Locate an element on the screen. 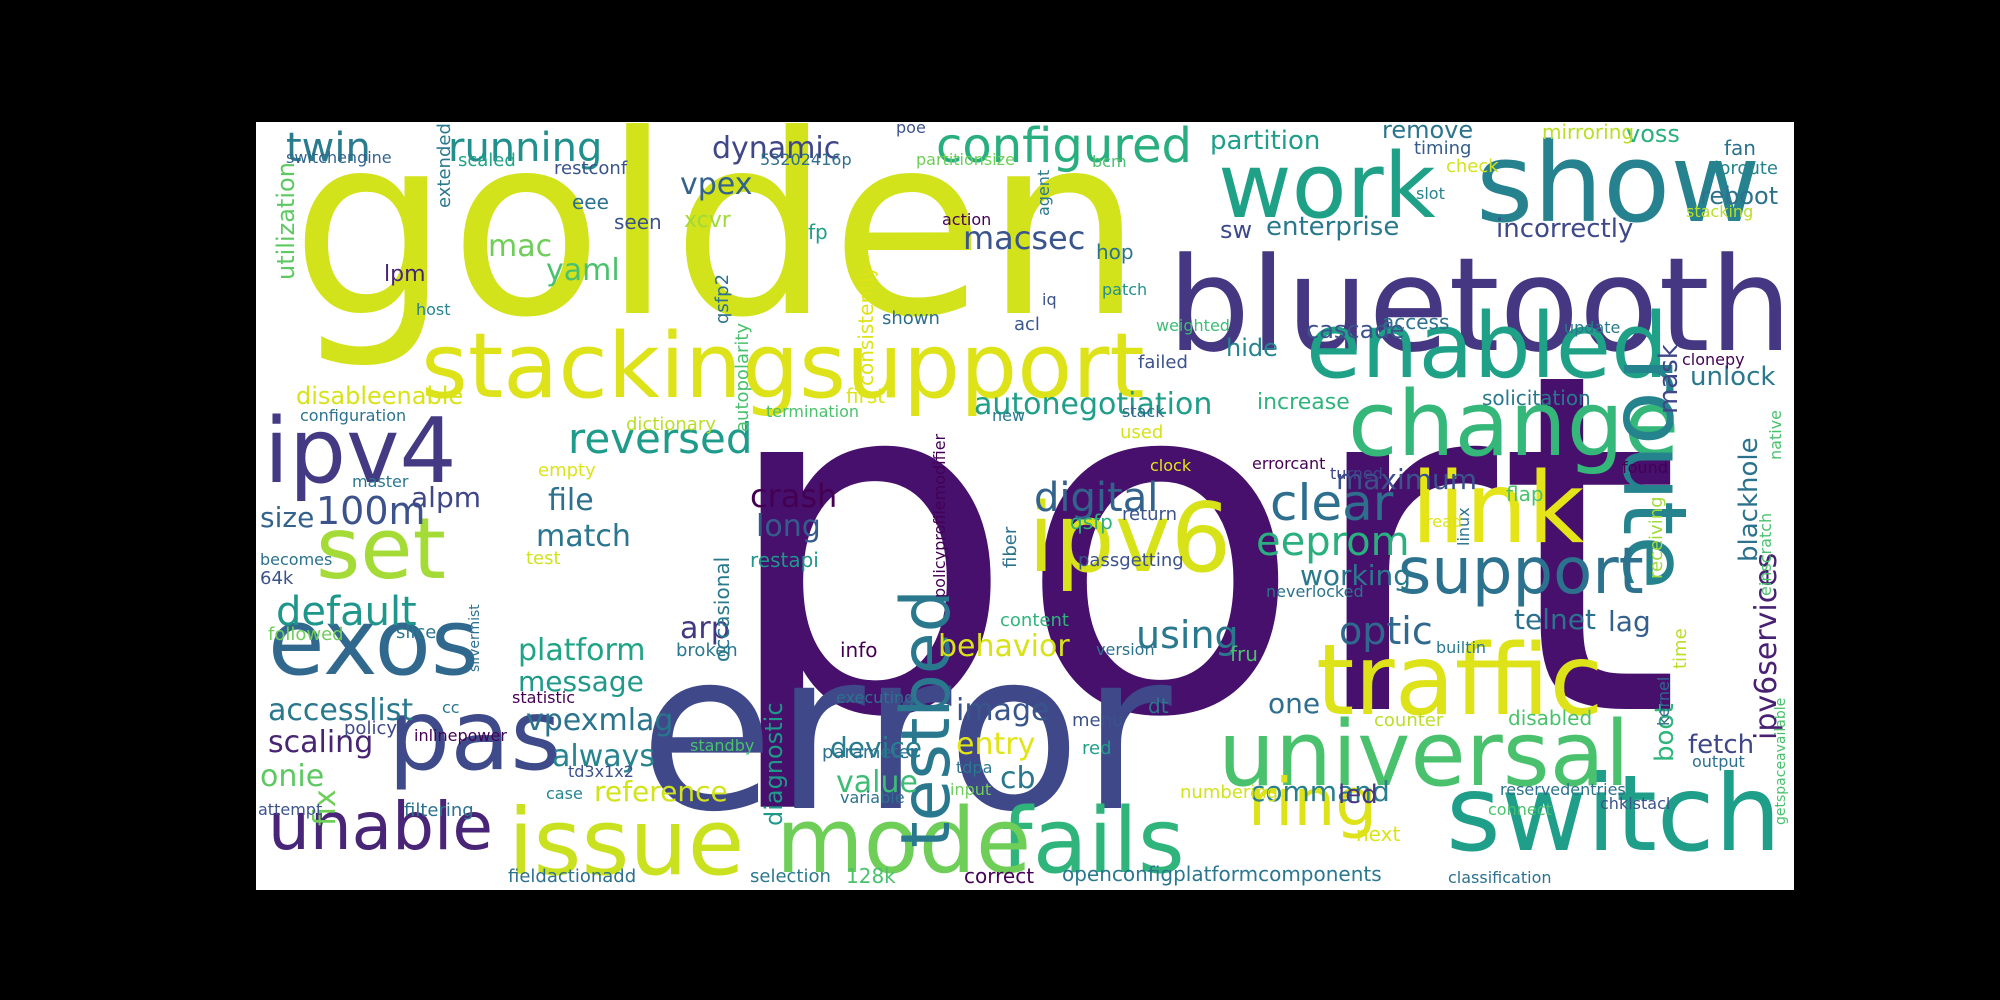 The height and width of the screenshot is (1000, 2000). cloud-word: content is located at coordinates (1034, 620).